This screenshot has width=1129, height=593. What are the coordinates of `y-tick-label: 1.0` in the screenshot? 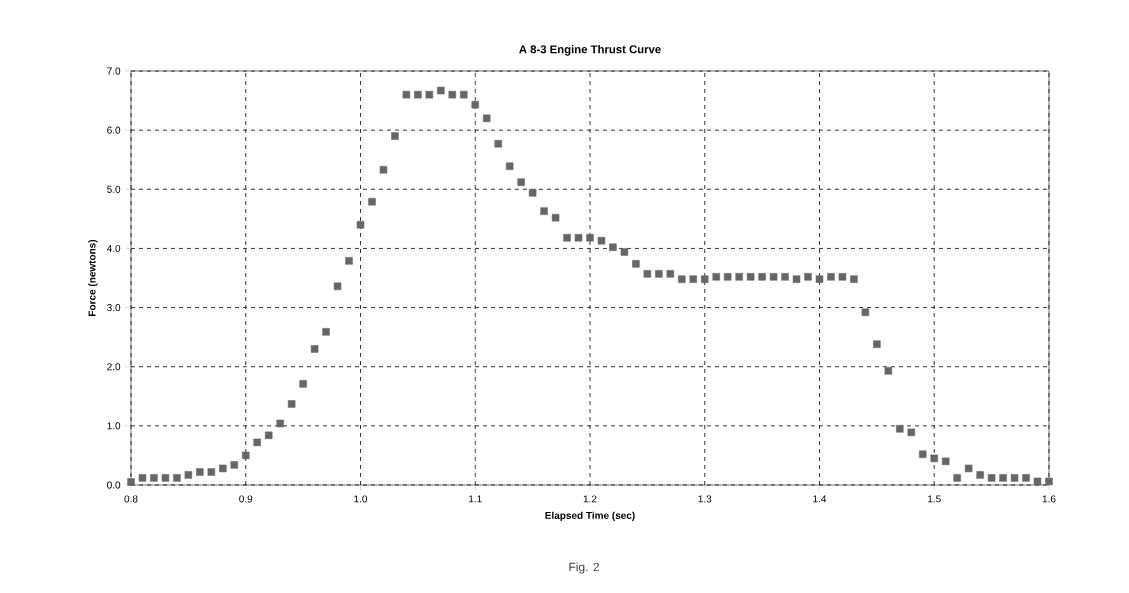 It's located at (114, 426).